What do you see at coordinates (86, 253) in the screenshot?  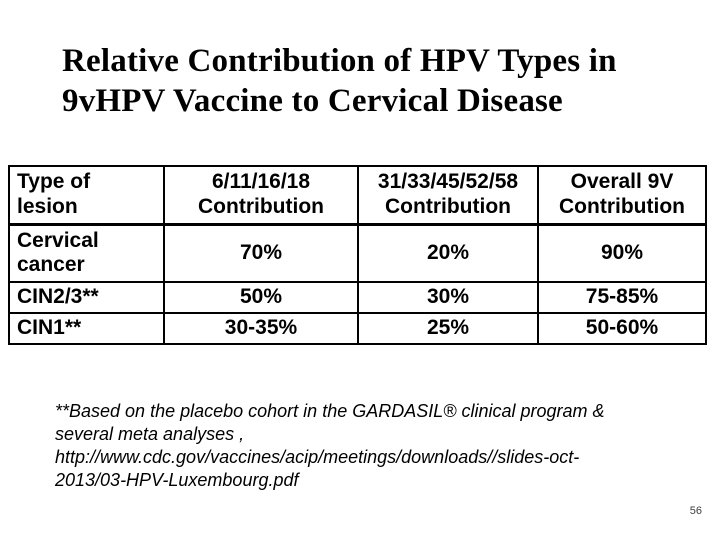 I see `cell-lesion-cervical-cancer: Cervical cancer` at bounding box center [86, 253].